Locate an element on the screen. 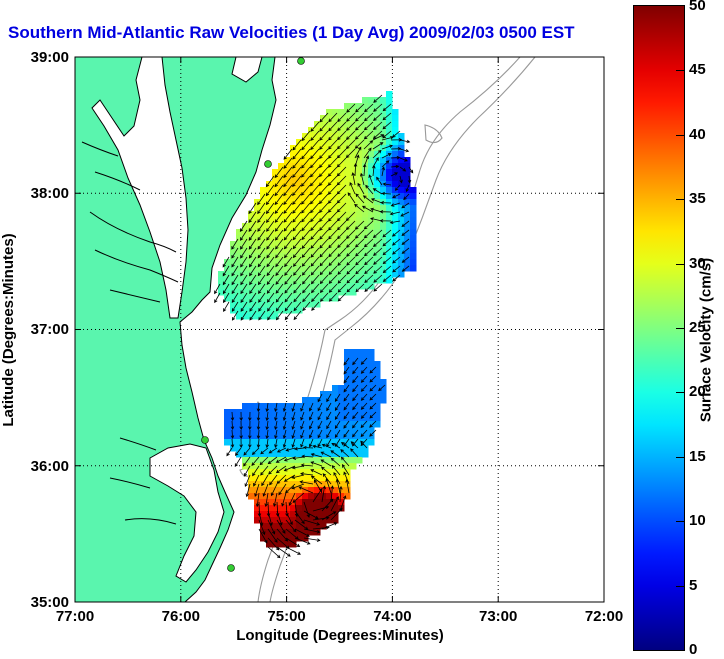 The height and width of the screenshot is (659, 724). y-tick-label: 36:00 is located at coordinates (50, 466).